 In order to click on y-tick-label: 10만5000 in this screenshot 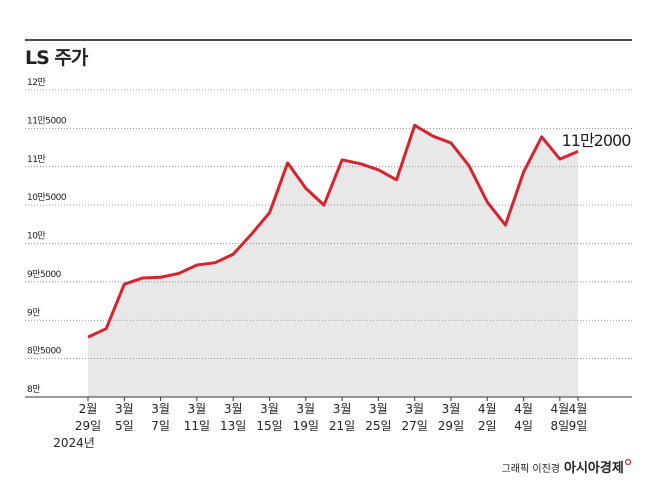, I will do `click(47, 197)`.